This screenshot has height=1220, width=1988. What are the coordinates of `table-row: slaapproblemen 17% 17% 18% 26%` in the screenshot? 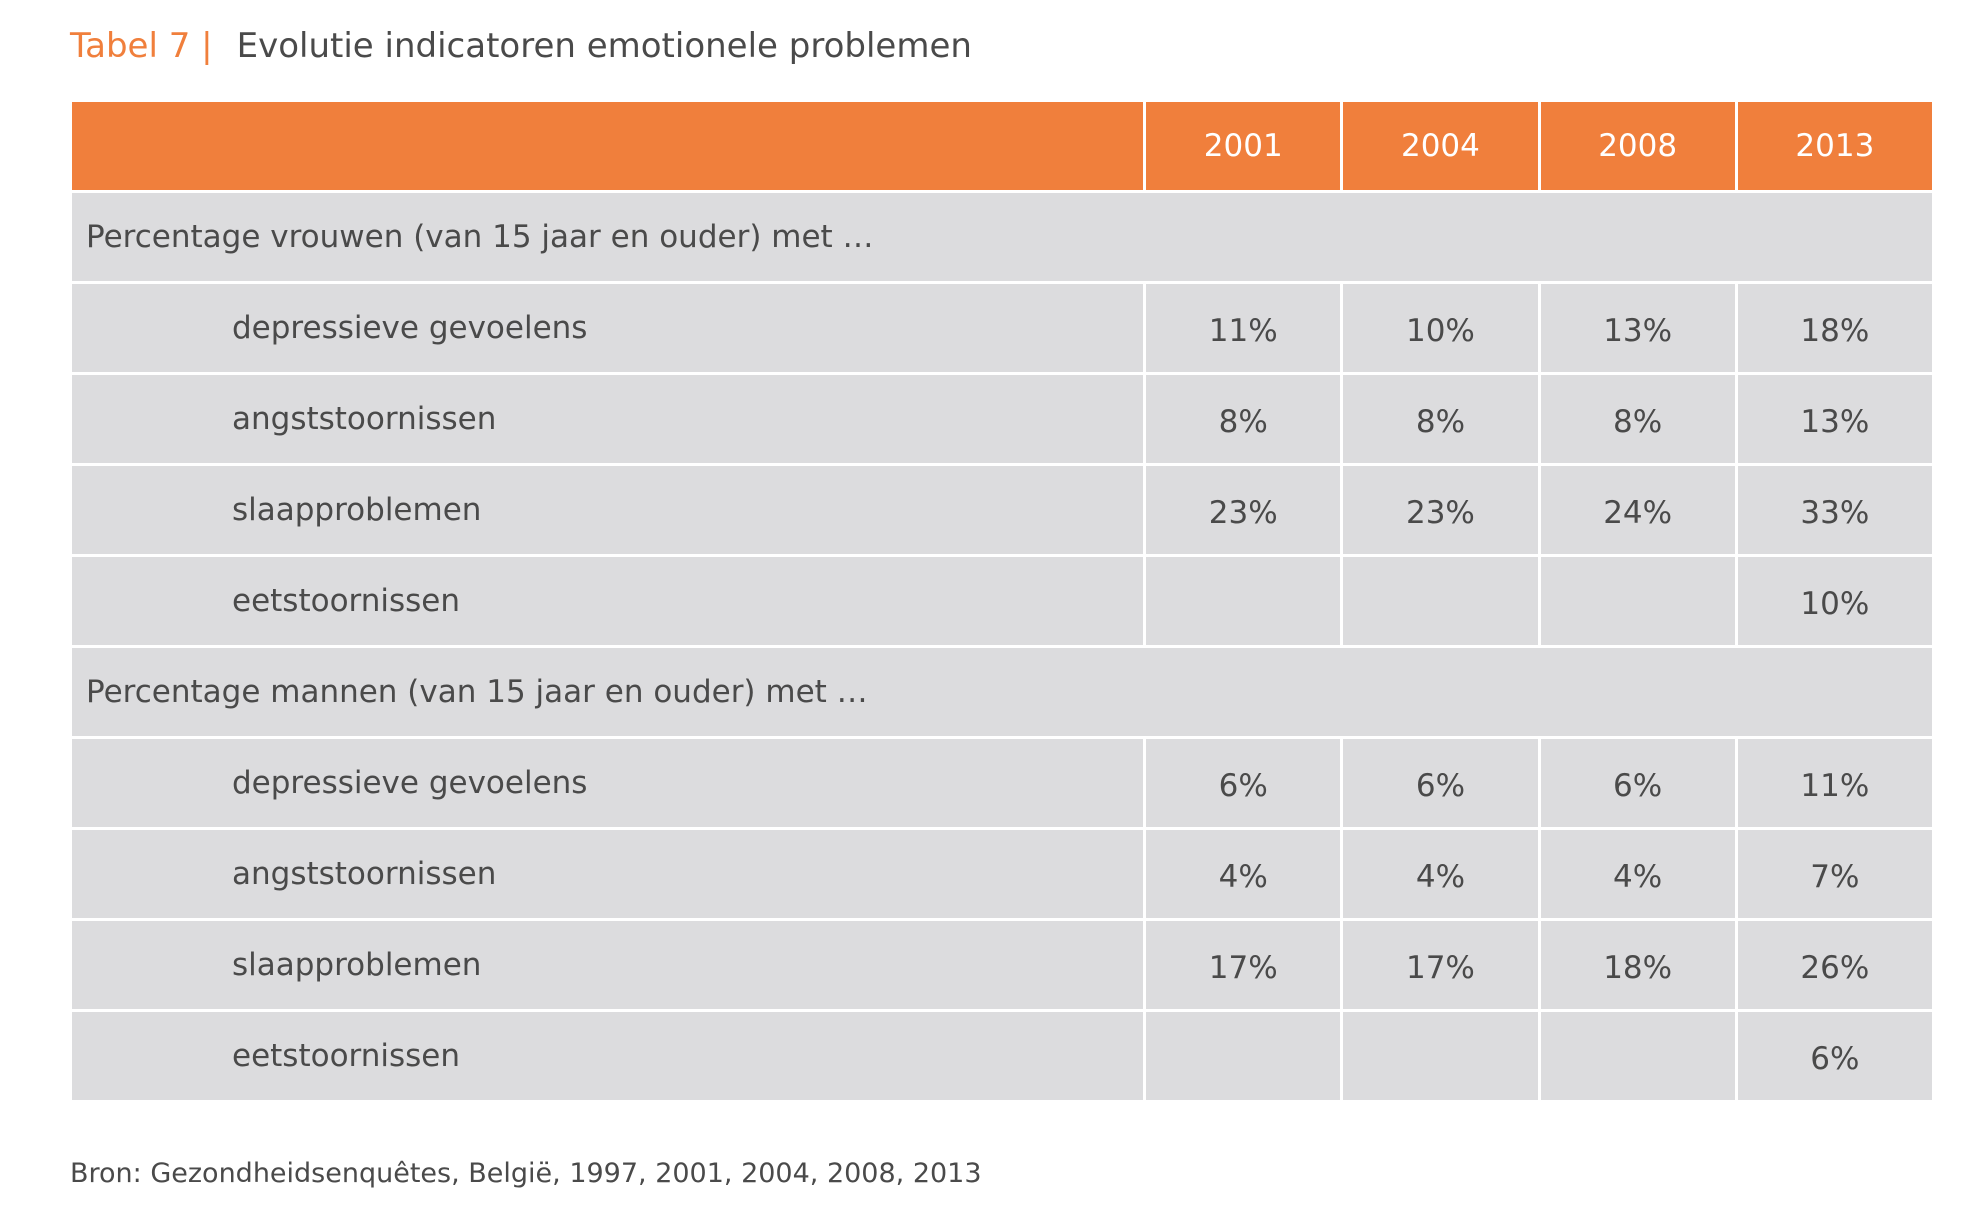 It's located at (1002, 966).